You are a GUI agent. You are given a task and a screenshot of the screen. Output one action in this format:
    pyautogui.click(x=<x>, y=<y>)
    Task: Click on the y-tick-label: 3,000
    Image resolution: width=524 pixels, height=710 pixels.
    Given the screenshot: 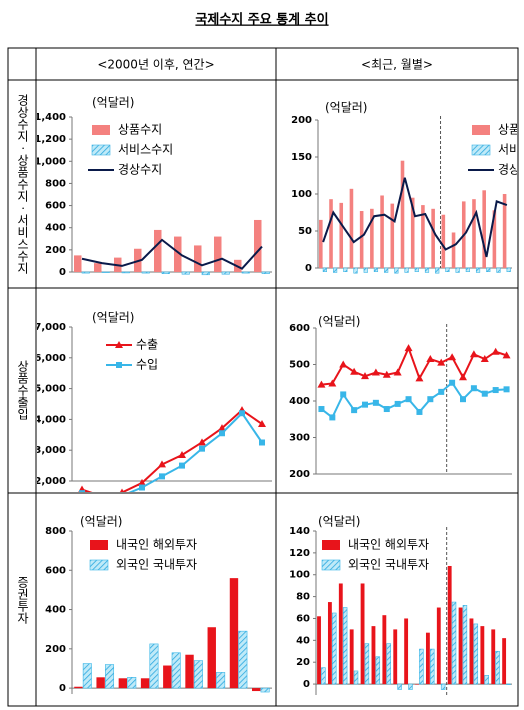 What is the action you would take?
    pyautogui.click(x=50, y=450)
    